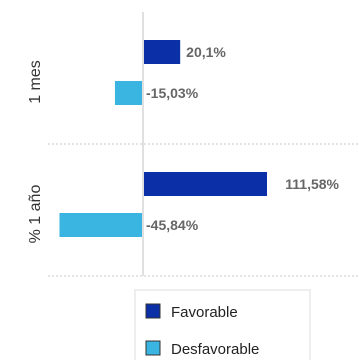 The height and width of the screenshot is (360, 359). I want to click on label-background, so click(306, 184).